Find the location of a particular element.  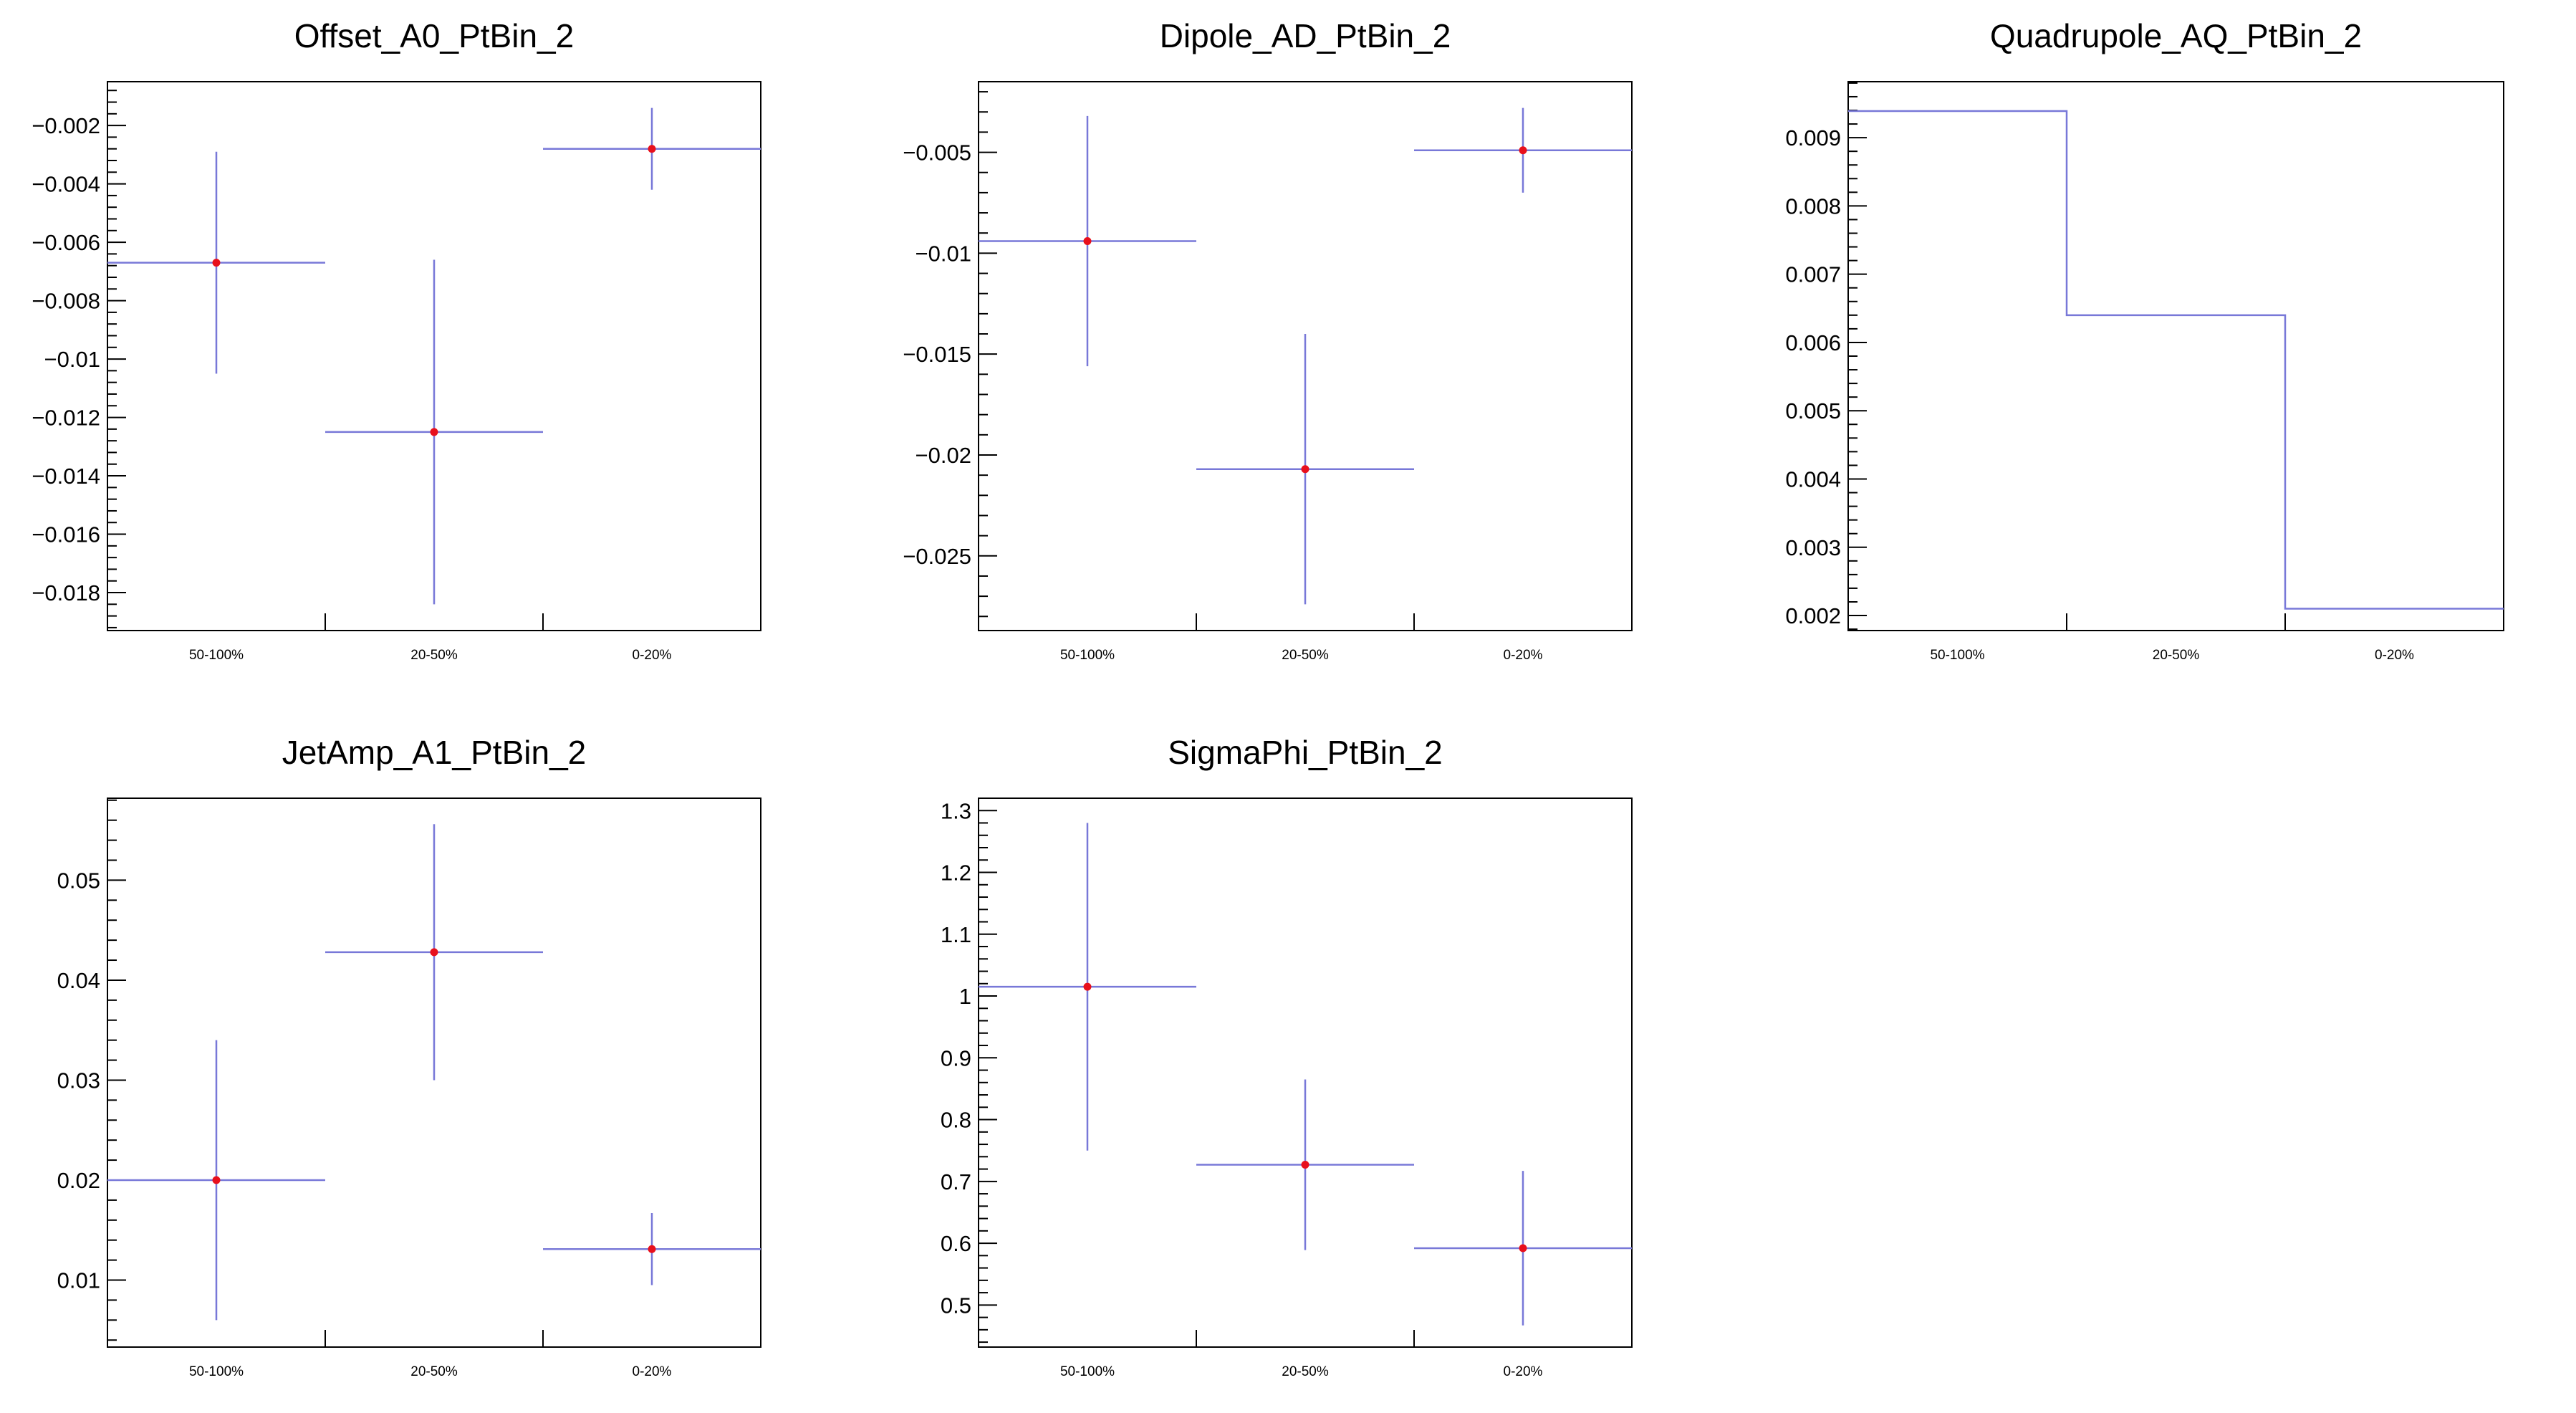

y-tick-label: 1.3 is located at coordinates (956, 810).